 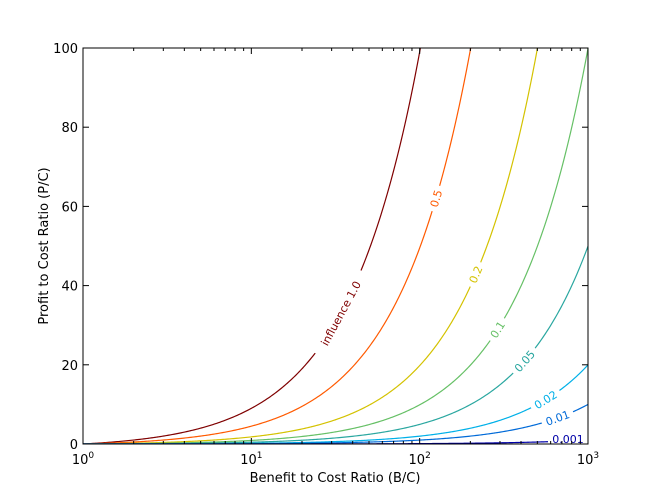 What do you see at coordinates (69, 366) in the screenshot?
I see `y-tick-label: 20` at bounding box center [69, 366].